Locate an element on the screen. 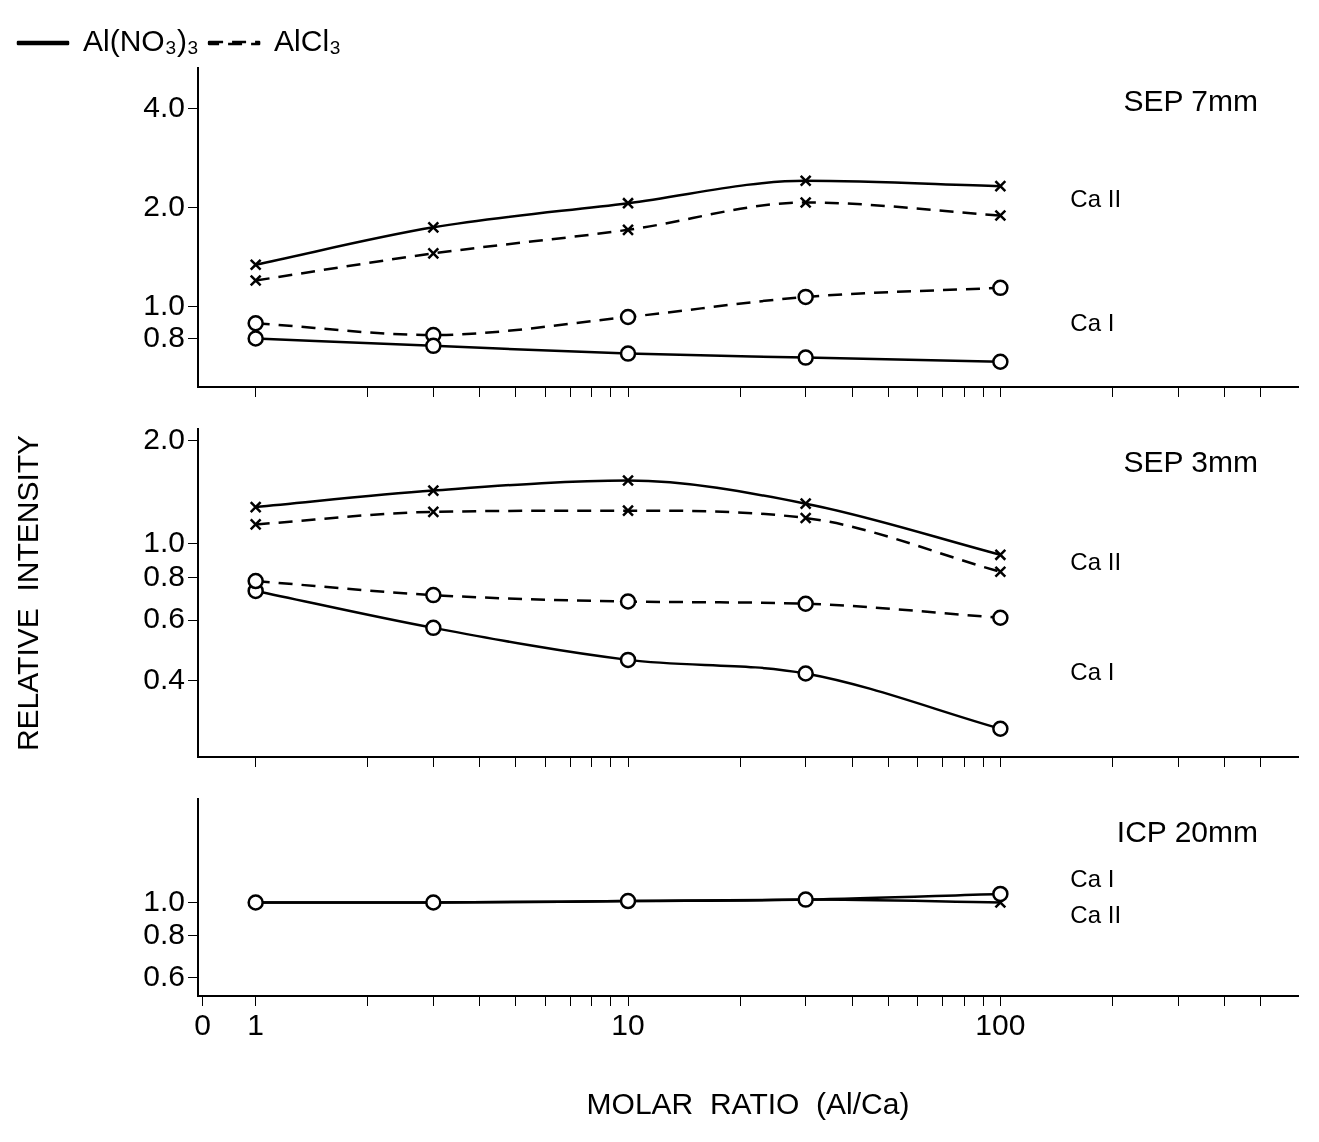 The width and height of the screenshot is (1319, 1142). annotation: ICP 20mm is located at coordinates (1187, 832).